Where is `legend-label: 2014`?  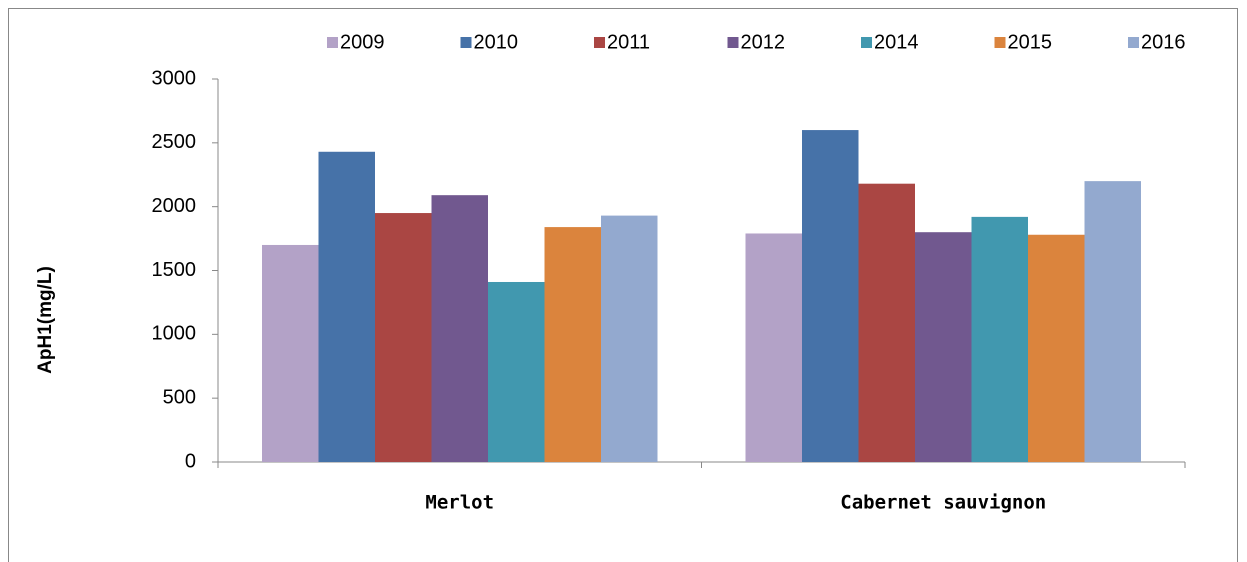
legend-label: 2014 is located at coordinates (896, 42).